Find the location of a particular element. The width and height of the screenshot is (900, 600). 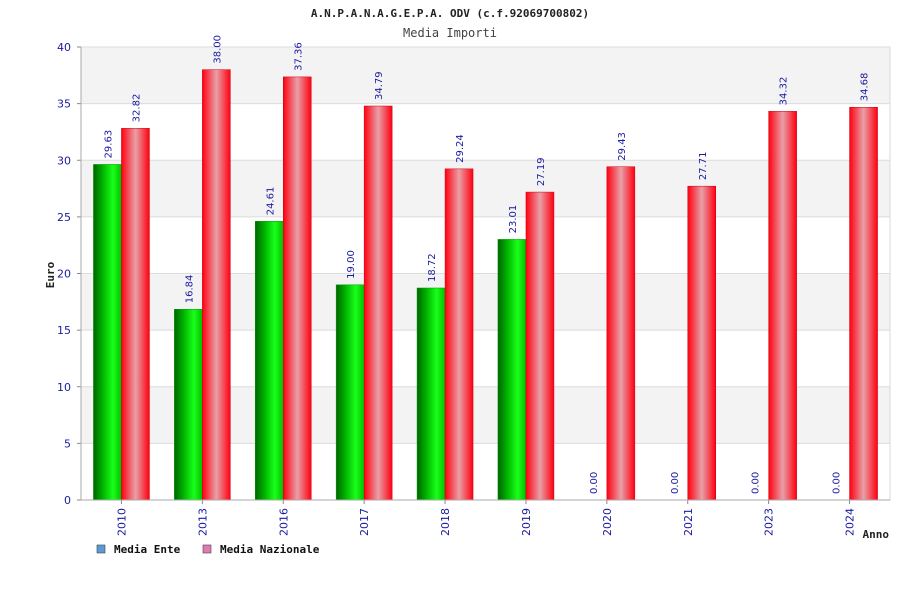

bar-media-ente-2017 is located at coordinates (350, 392).